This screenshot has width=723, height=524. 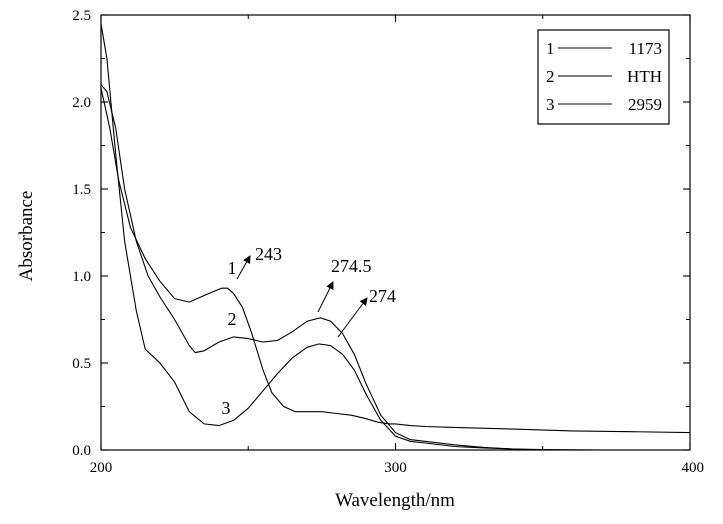 I want to click on legend-number: 1, so click(x=550, y=48).